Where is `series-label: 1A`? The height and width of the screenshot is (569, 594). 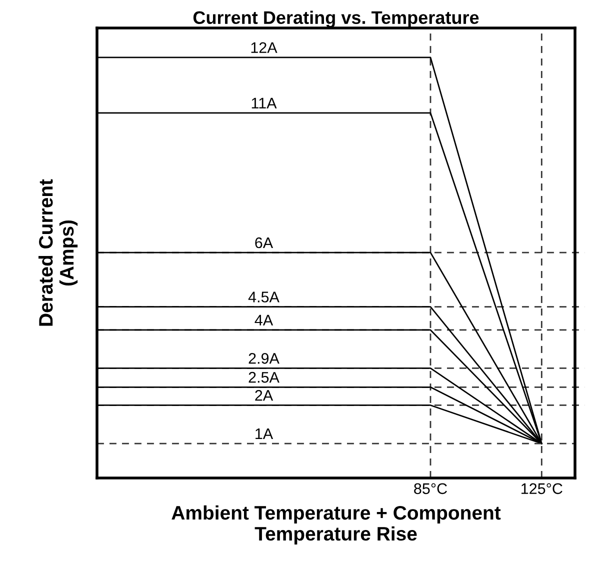 series-label: 1A is located at coordinates (265, 433).